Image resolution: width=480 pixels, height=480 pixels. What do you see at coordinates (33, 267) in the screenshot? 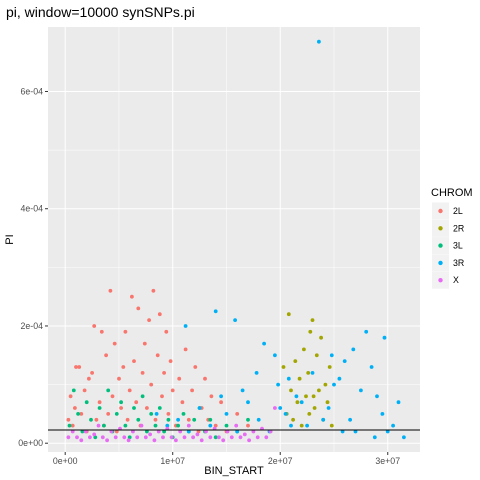
I see `y-axis: 0e+00 2e-04 4e-04 6e-04` at bounding box center [33, 267].